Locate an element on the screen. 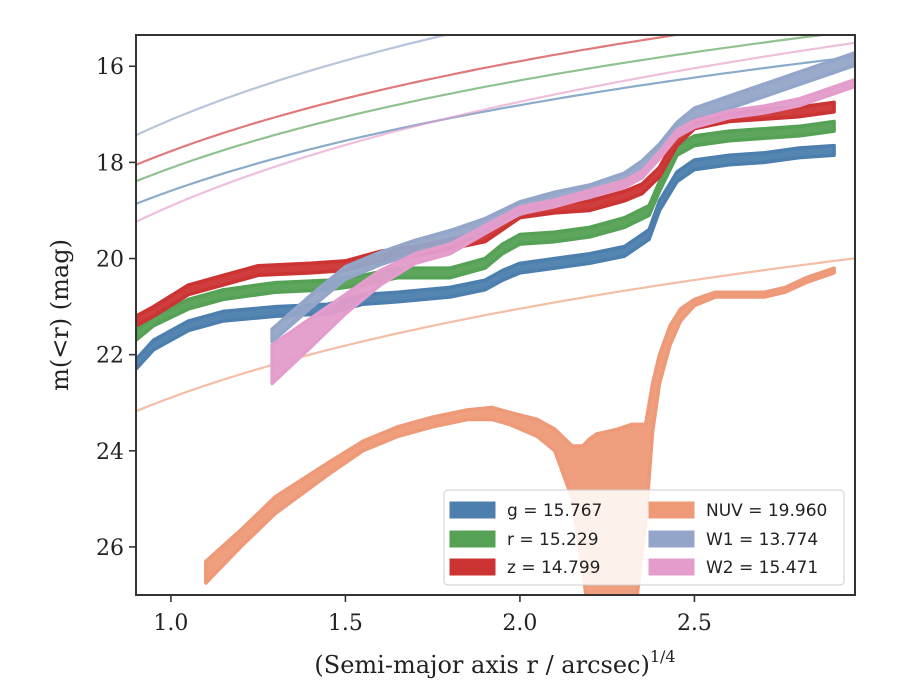 This screenshot has width=900, height=700. y-tick-label: 18 is located at coordinates (110, 163).